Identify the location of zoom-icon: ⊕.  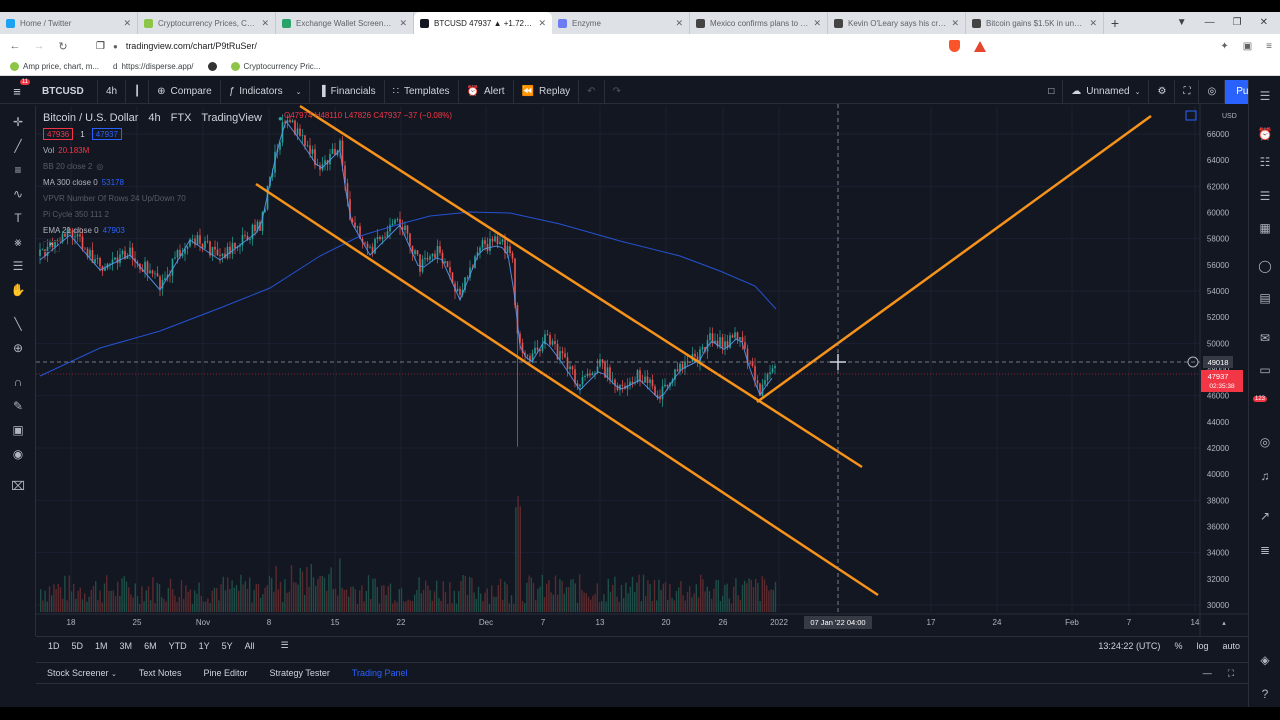
(18, 348).